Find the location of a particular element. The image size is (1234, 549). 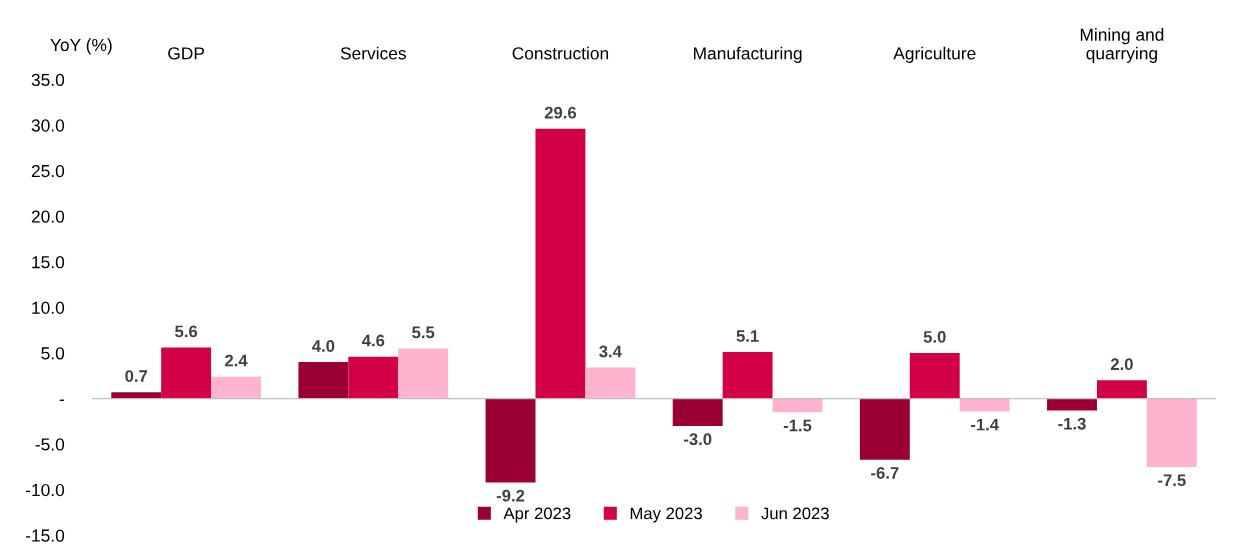

y-axis-title: YoY (%) is located at coordinates (81, 46).